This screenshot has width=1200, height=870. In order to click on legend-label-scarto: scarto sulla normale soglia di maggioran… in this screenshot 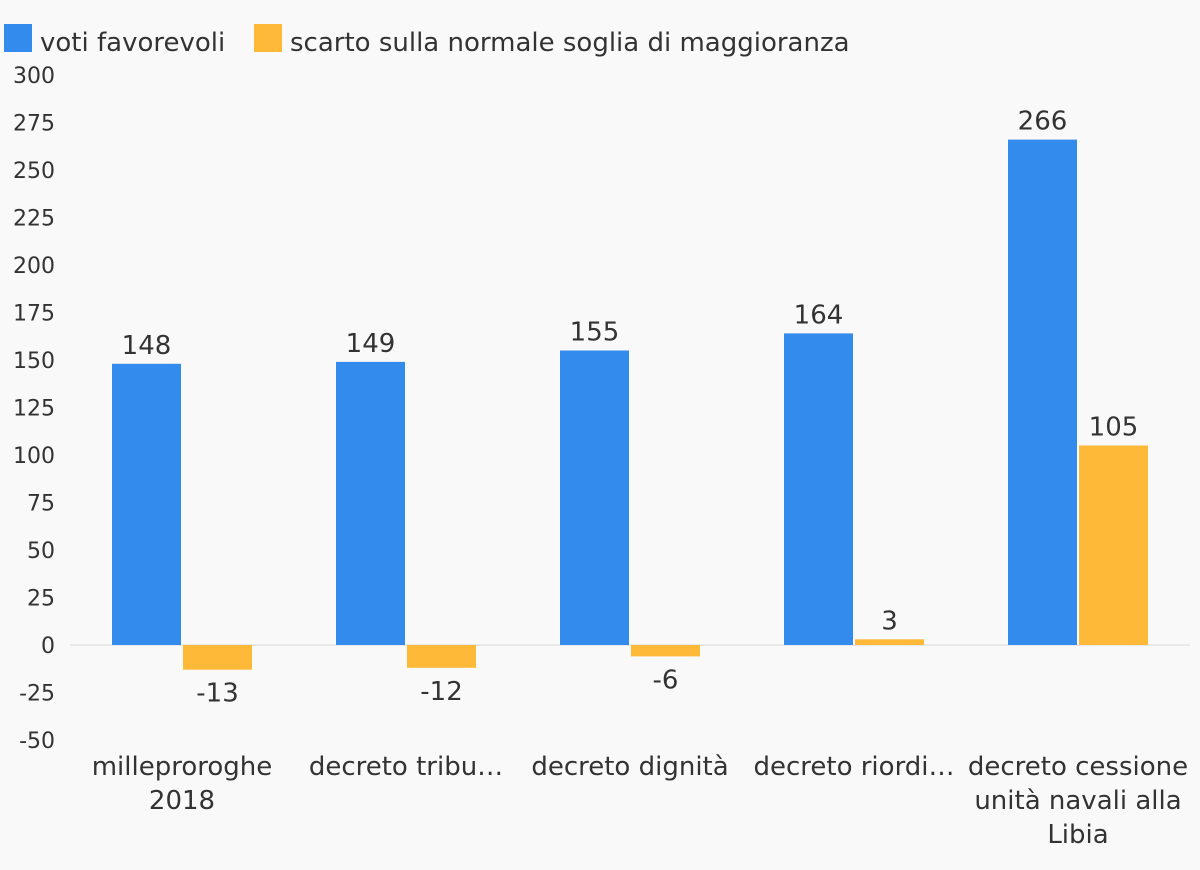, I will do `click(570, 43)`.